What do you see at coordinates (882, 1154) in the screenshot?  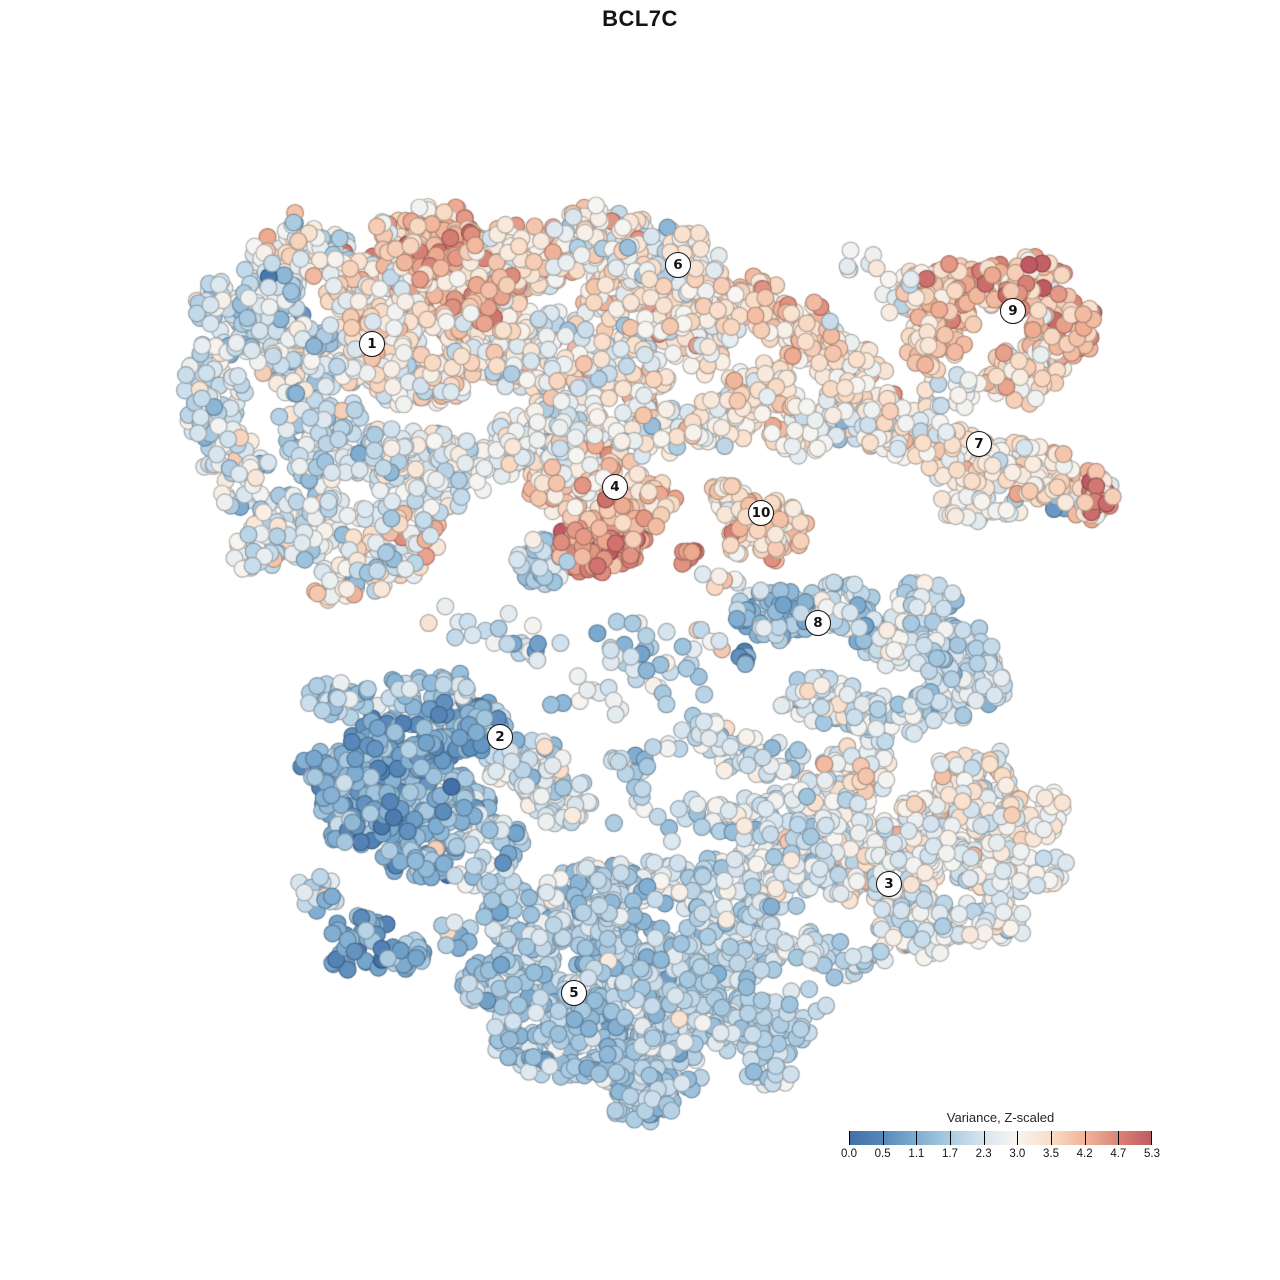 I see `colorbar-tick-label: 0.5` at bounding box center [882, 1154].